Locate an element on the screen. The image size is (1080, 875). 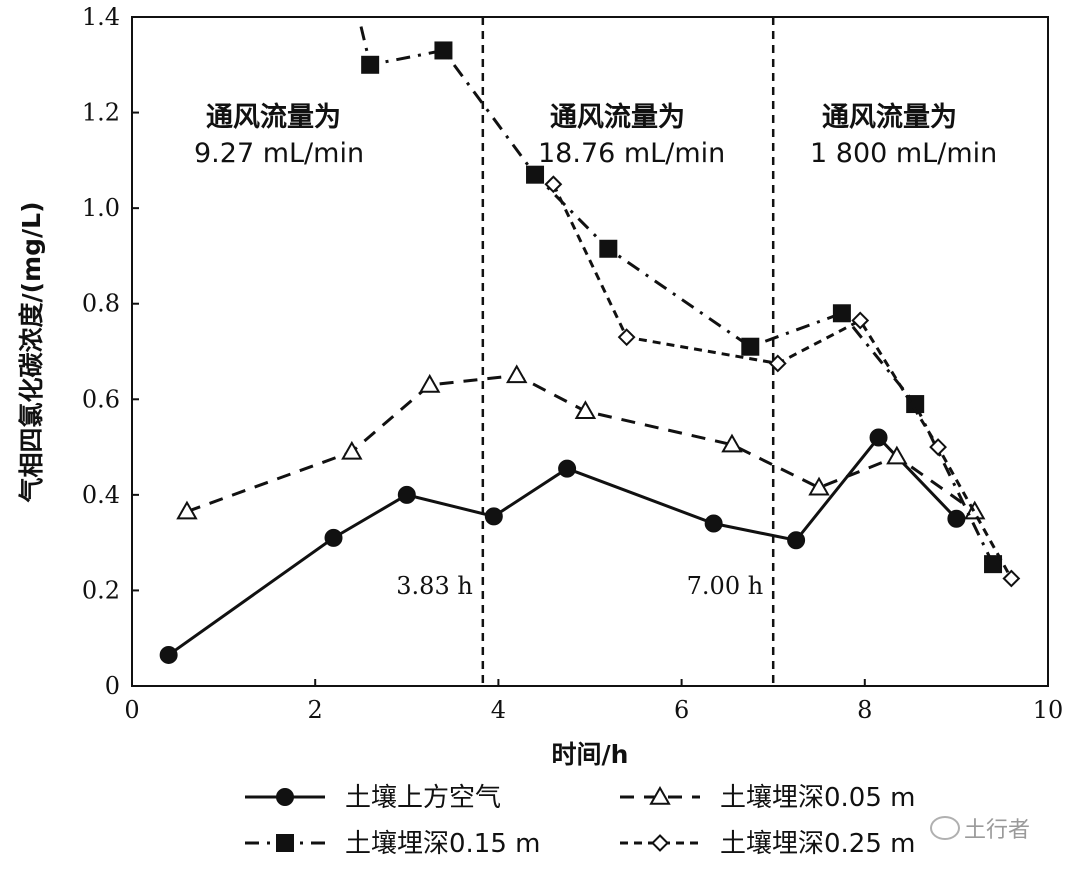
legend-item: 土壤埋深0.25 m is located at coordinates (767, 844).